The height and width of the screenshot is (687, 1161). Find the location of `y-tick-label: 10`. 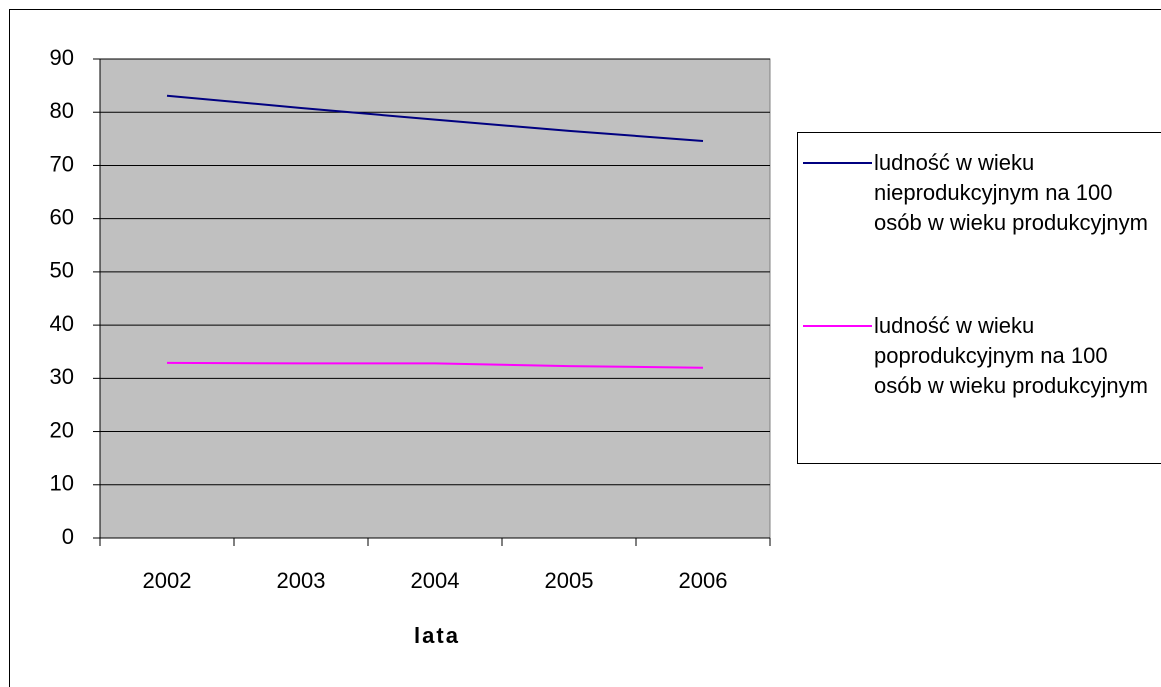

y-tick-label: 10 is located at coordinates (62, 483).